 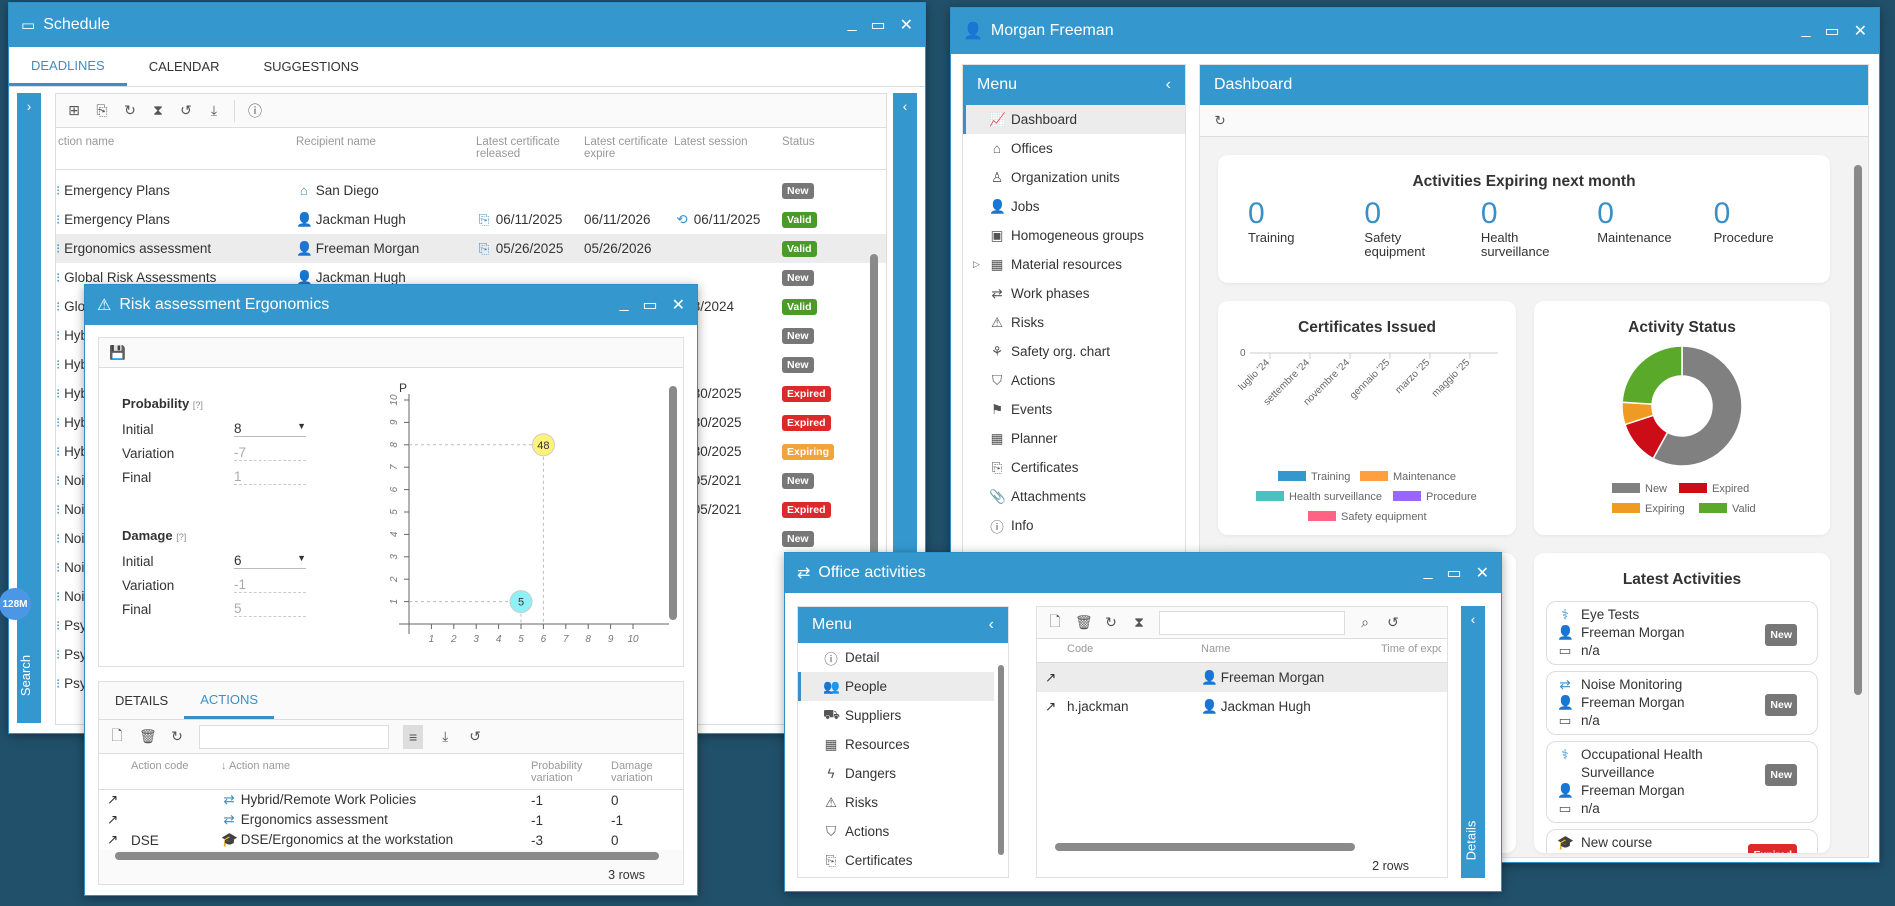 What do you see at coordinates (29, 408) in the screenshot?
I see `search-panel-toggle: › Search` at bounding box center [29, 408].